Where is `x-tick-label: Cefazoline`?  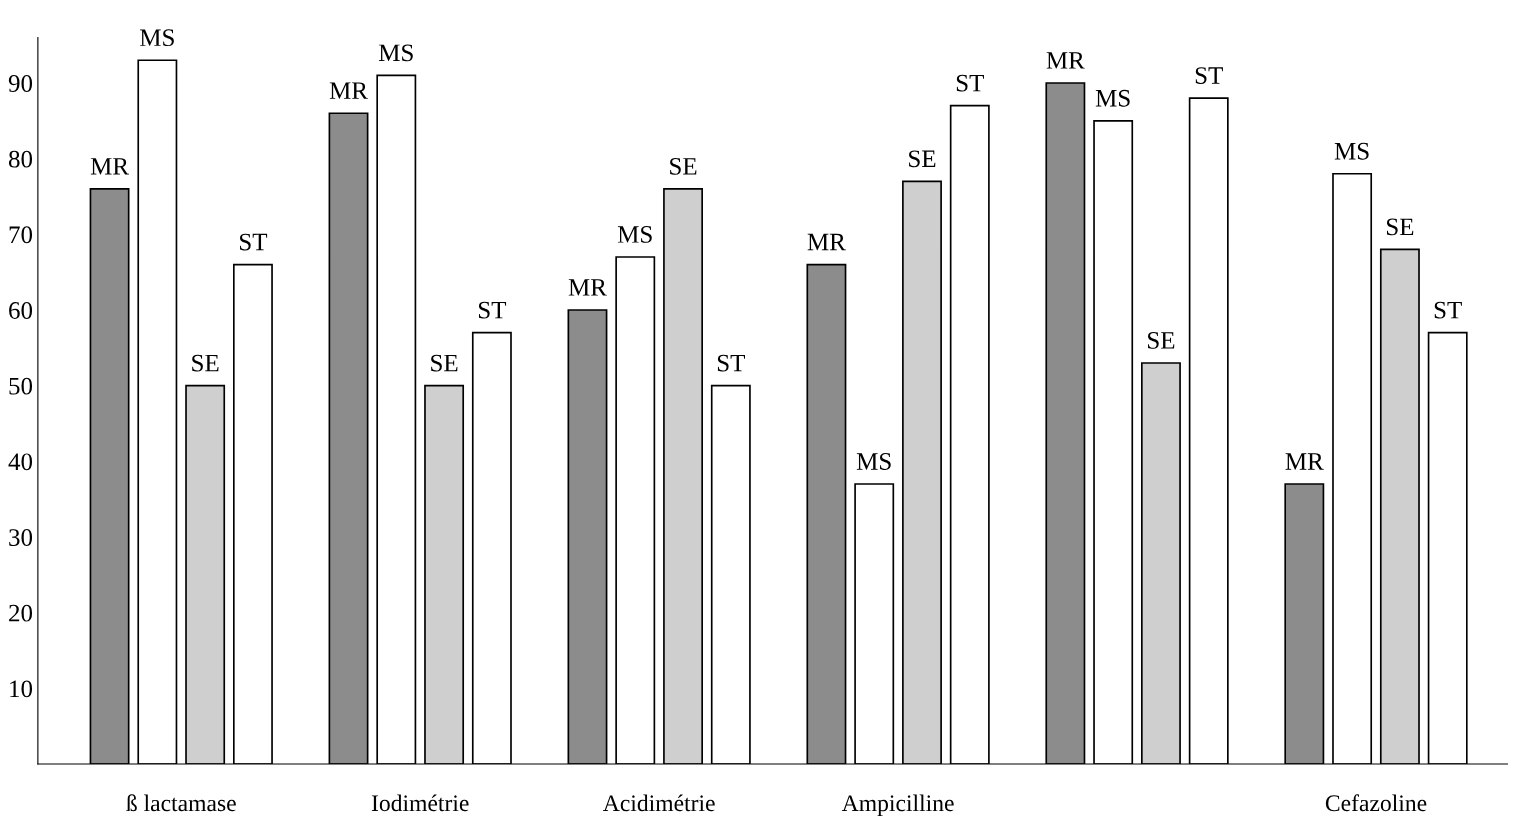 x-tick-label: Cefazoline is located at coordinates (1376, 803).